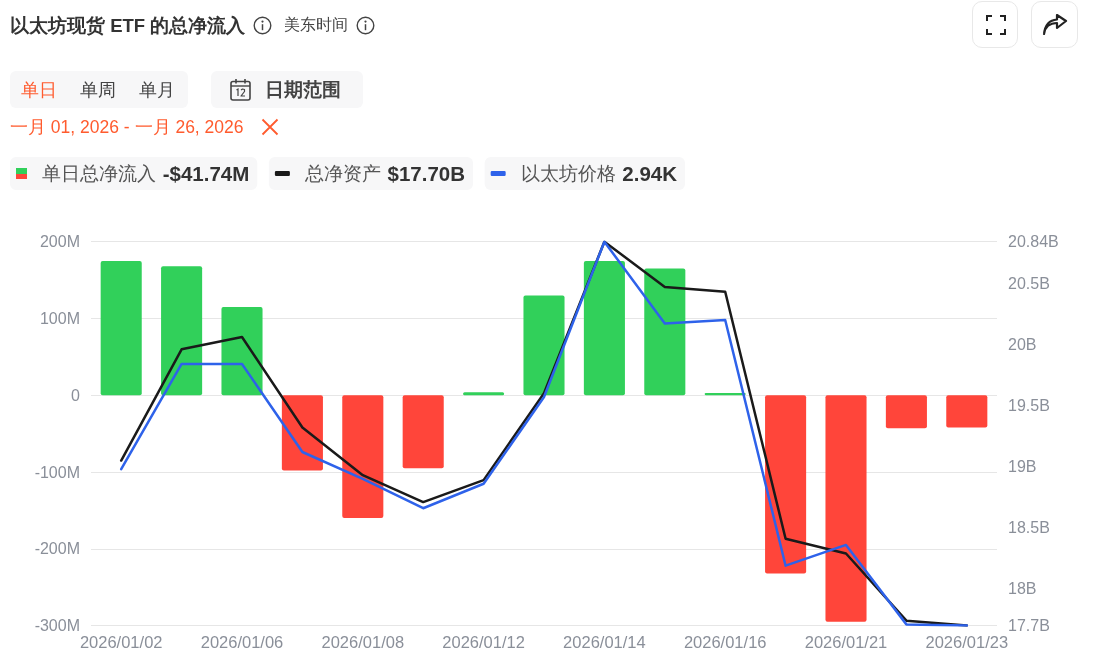 This screenshot has height=659, width=1096. What do you see at coordinates (342, 173) in the screenshot?
I see `legend-label: 总净资产` at bounding box center [342, 173].